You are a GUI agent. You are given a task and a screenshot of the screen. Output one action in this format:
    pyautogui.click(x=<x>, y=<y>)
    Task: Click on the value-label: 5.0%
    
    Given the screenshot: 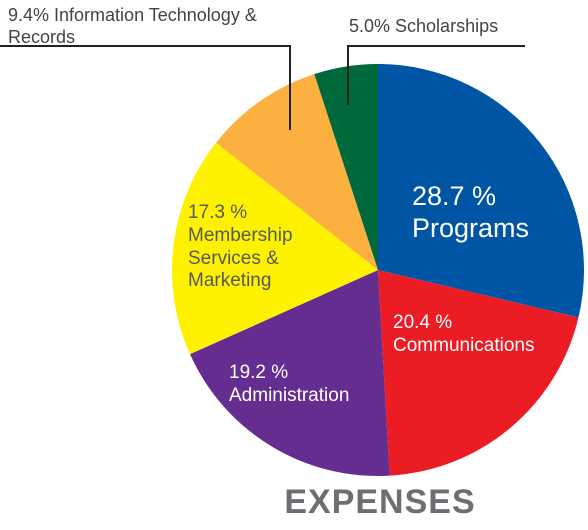 What is the action you would take?
    pyautogui.click(x=370, y=26)
    